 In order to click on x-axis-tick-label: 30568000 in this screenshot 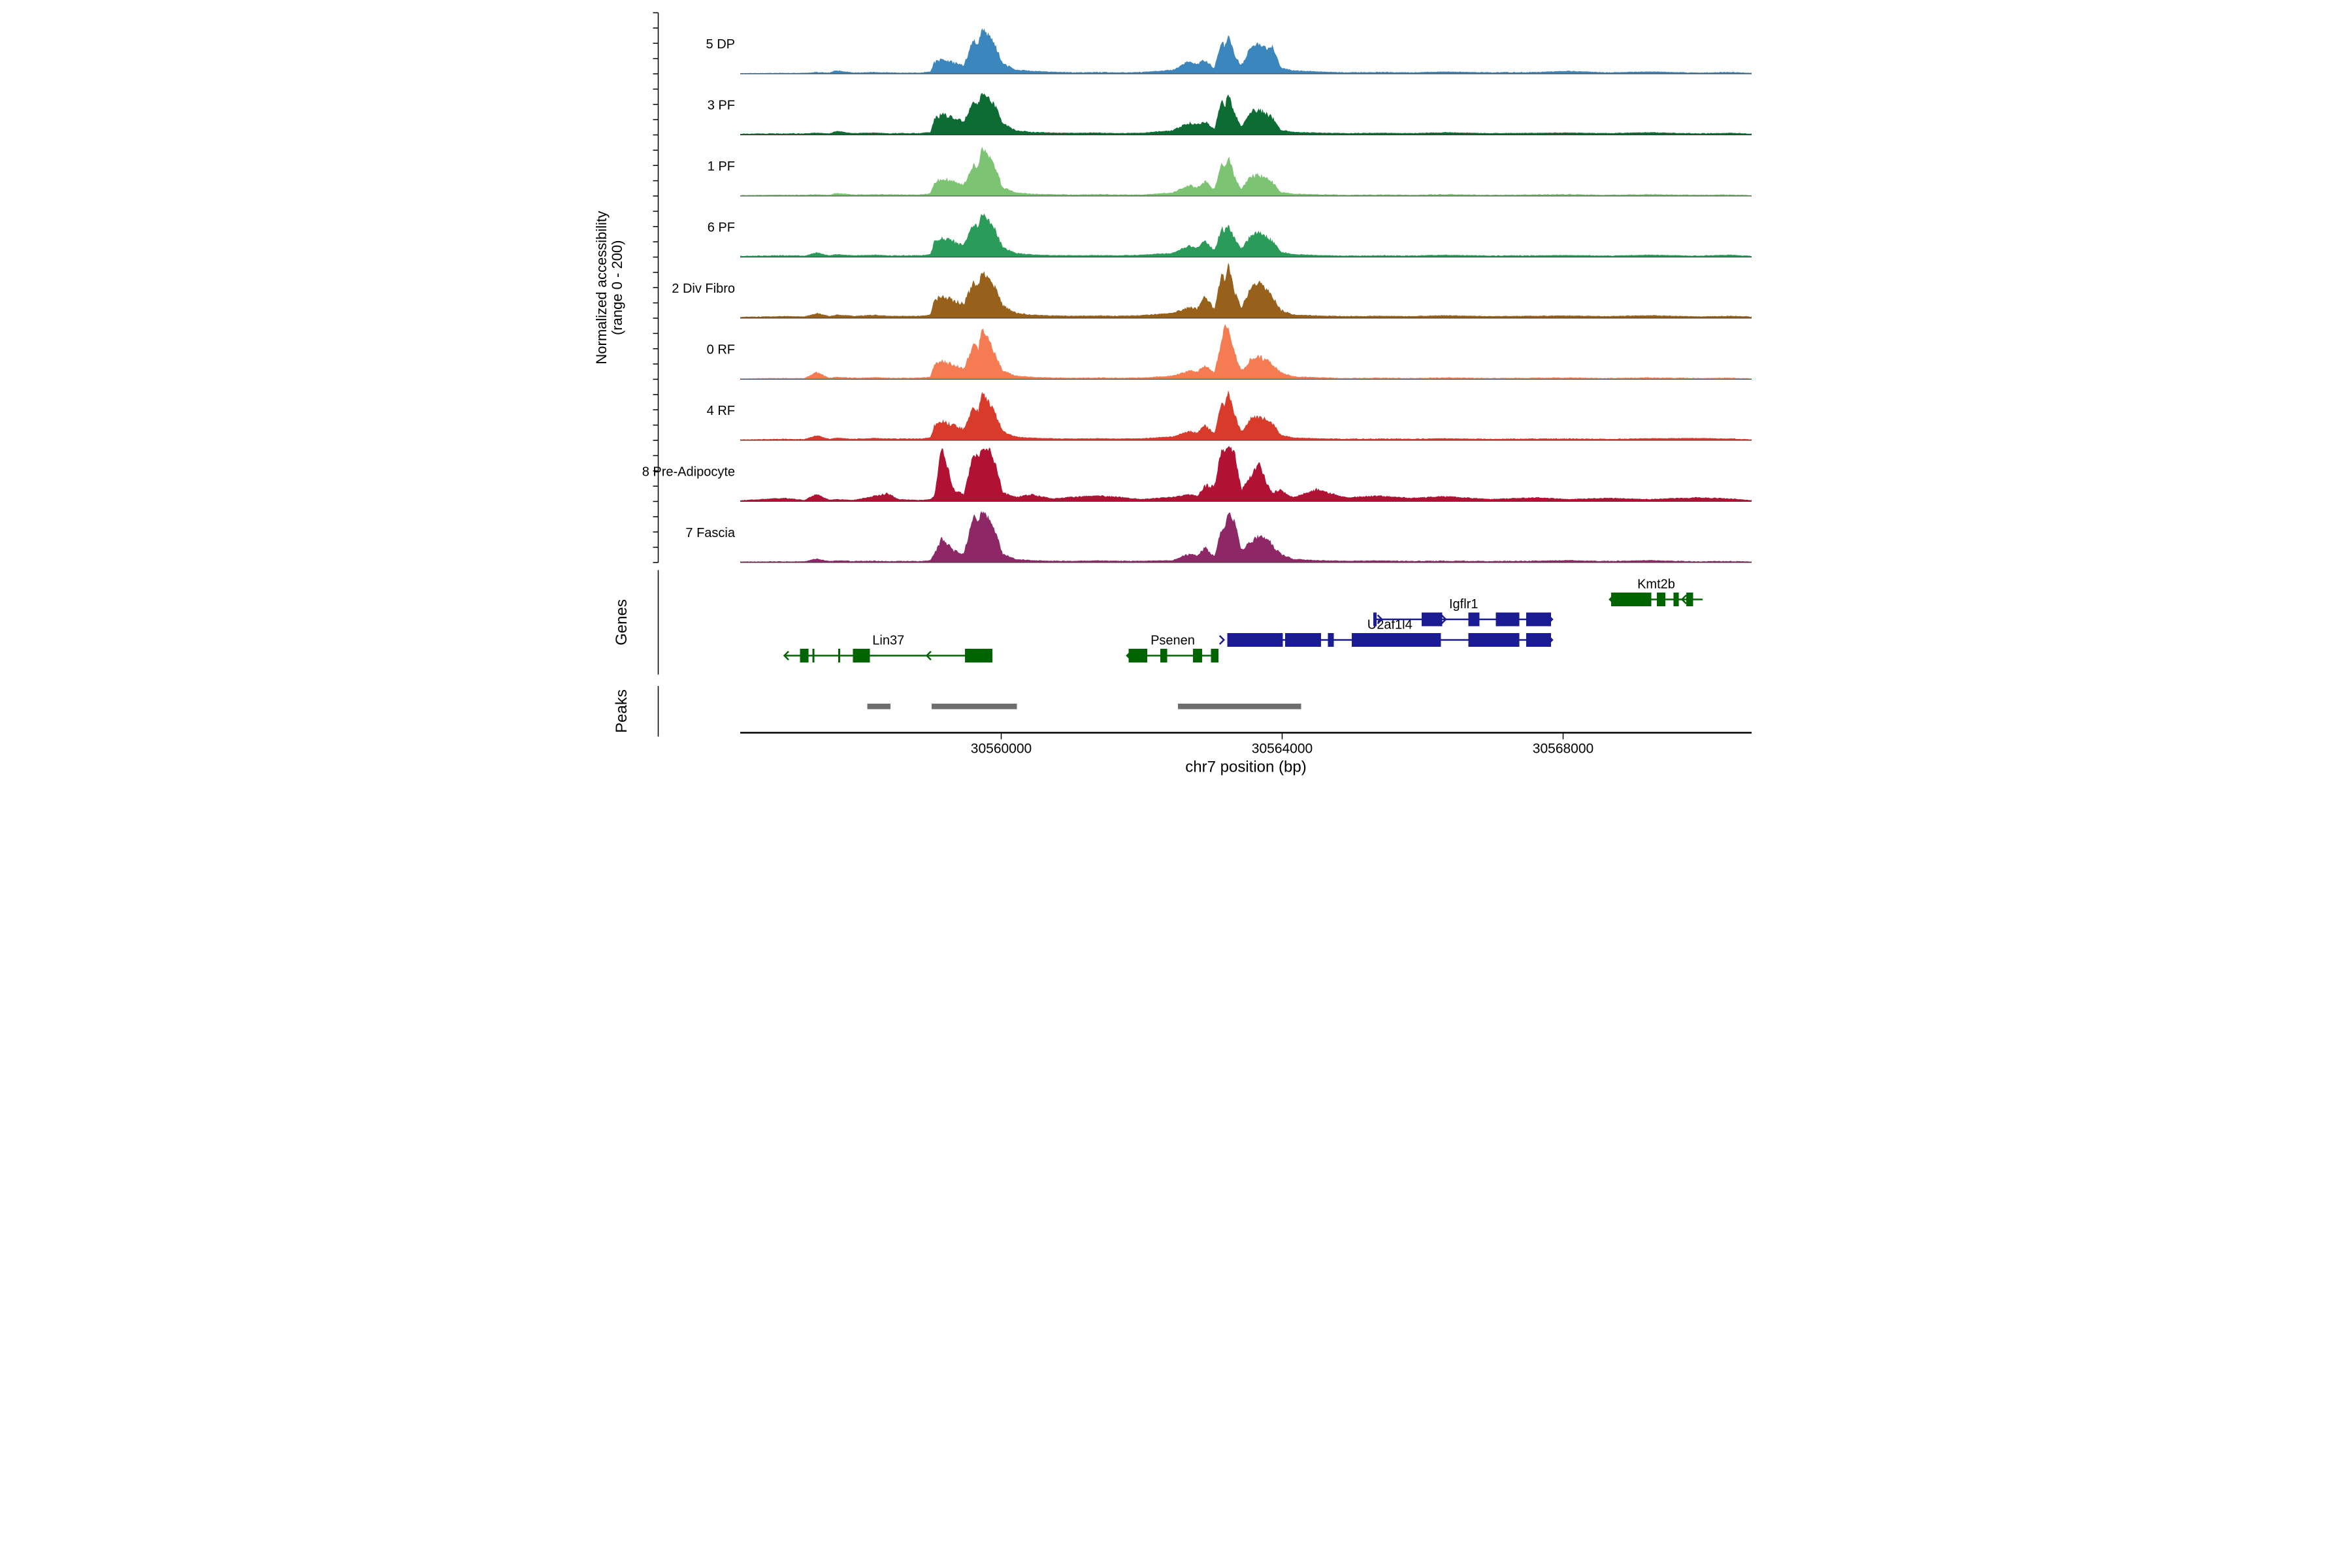, I will do `click(1563, 749)`.